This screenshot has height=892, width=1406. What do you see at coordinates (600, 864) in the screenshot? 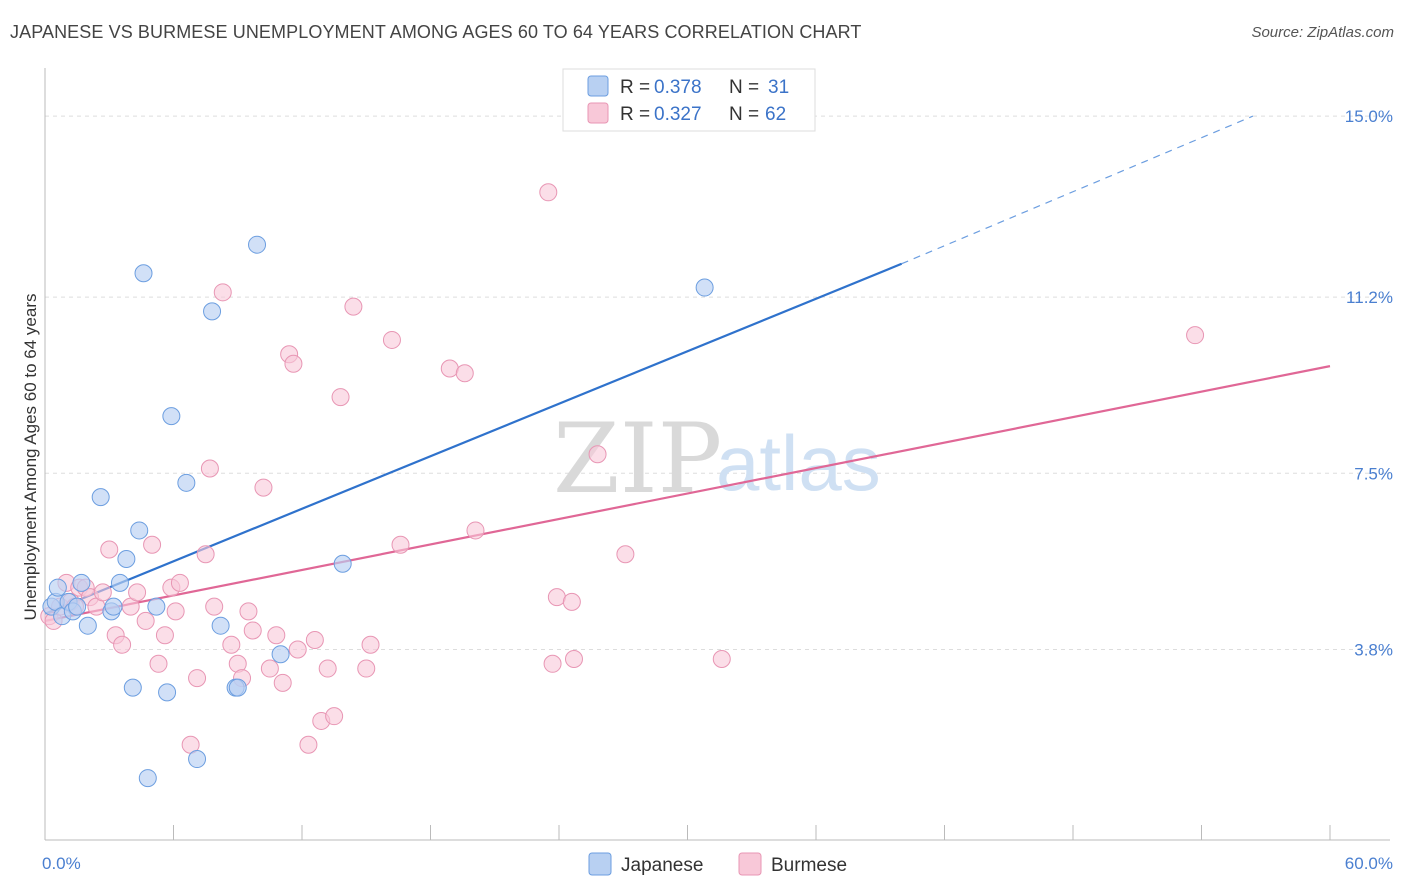
I see `legend-bottom-japanese-swatch` at bounding box center [600, 864].